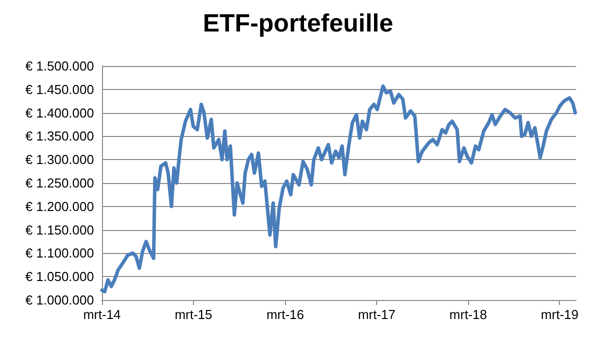  What do you see at coordinates (59, 300) in the screenshot?
I see `y-tick-label: € 1.000.000` at bounding box center [59, 300].